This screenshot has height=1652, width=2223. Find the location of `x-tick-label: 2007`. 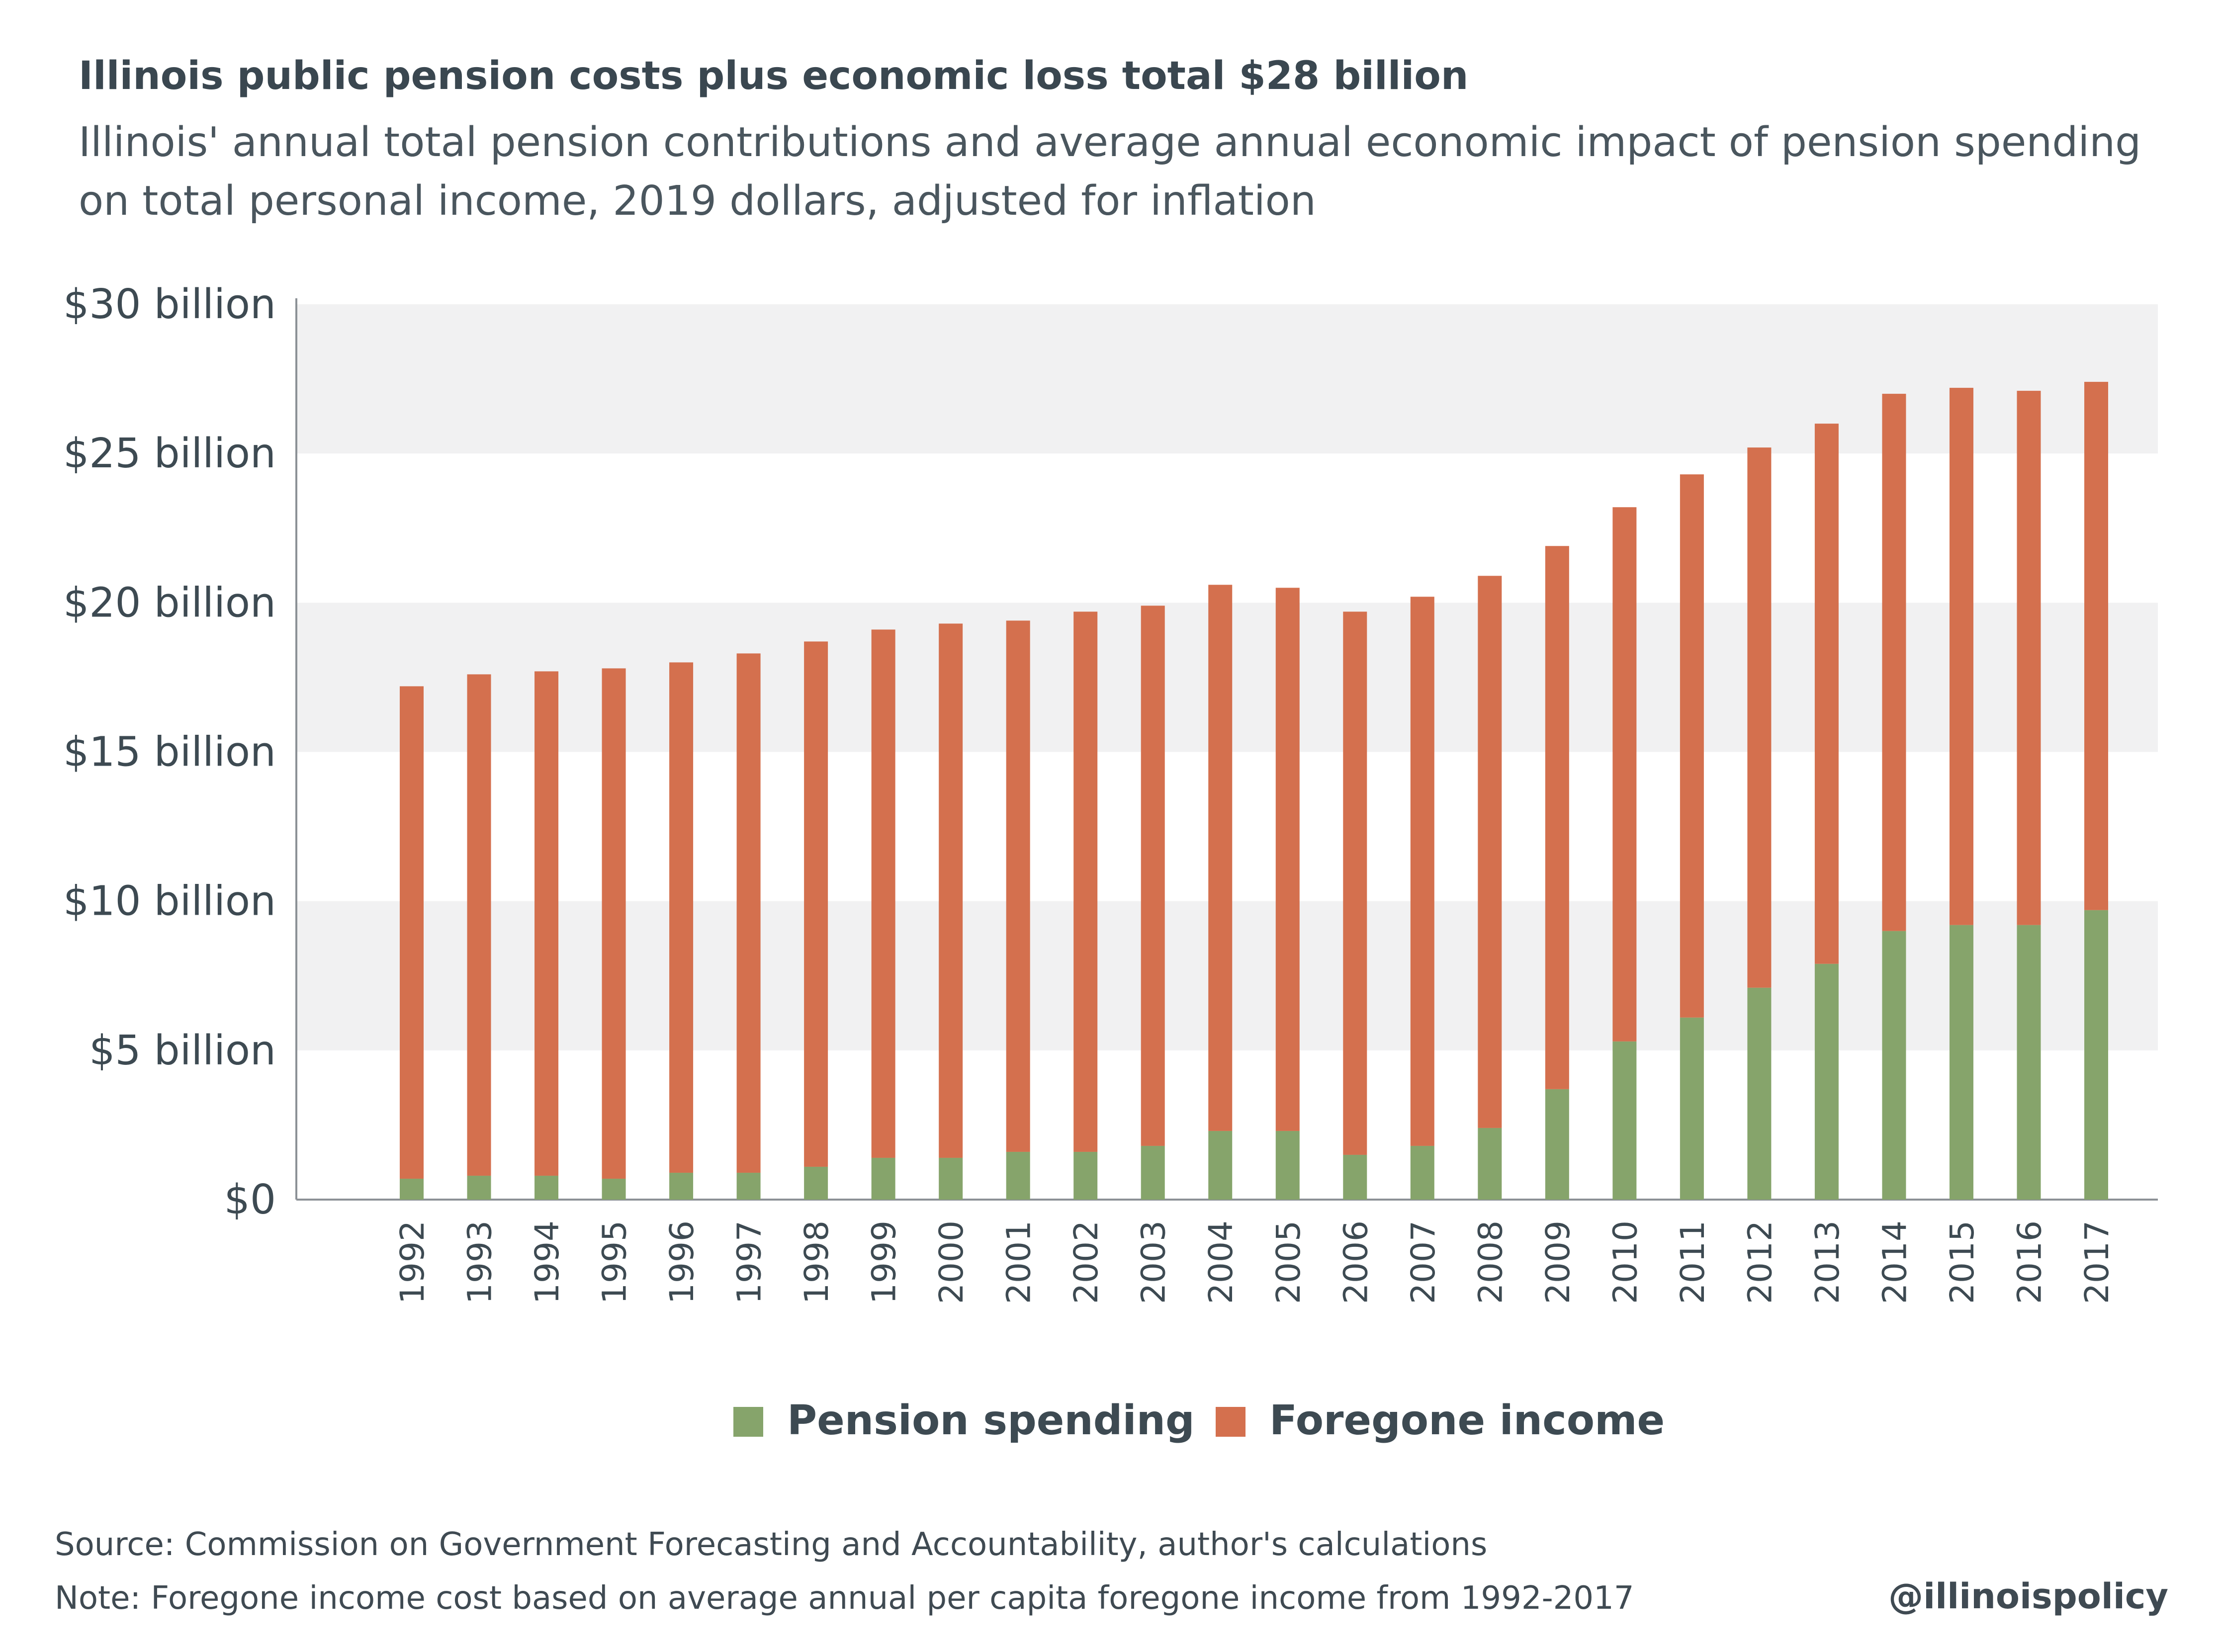

x-tick-label: 2007 is located at coordinates (1423, 1262).